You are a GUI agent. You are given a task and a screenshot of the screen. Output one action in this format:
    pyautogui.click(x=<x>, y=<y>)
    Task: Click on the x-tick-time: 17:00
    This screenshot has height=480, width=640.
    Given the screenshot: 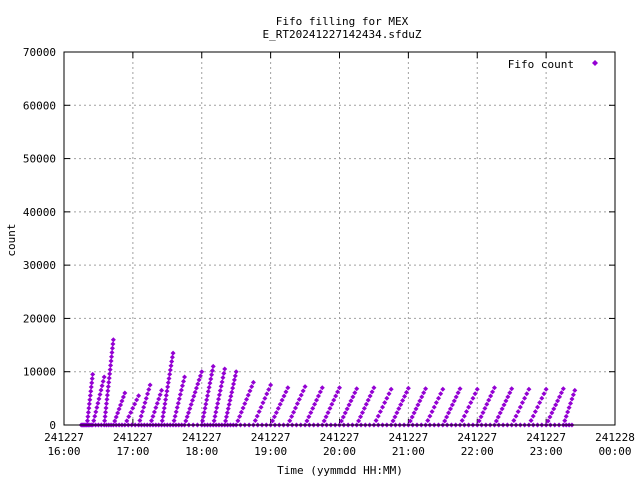 What is the action you would take?
    pyautogui.click(x=132, y=451)
    